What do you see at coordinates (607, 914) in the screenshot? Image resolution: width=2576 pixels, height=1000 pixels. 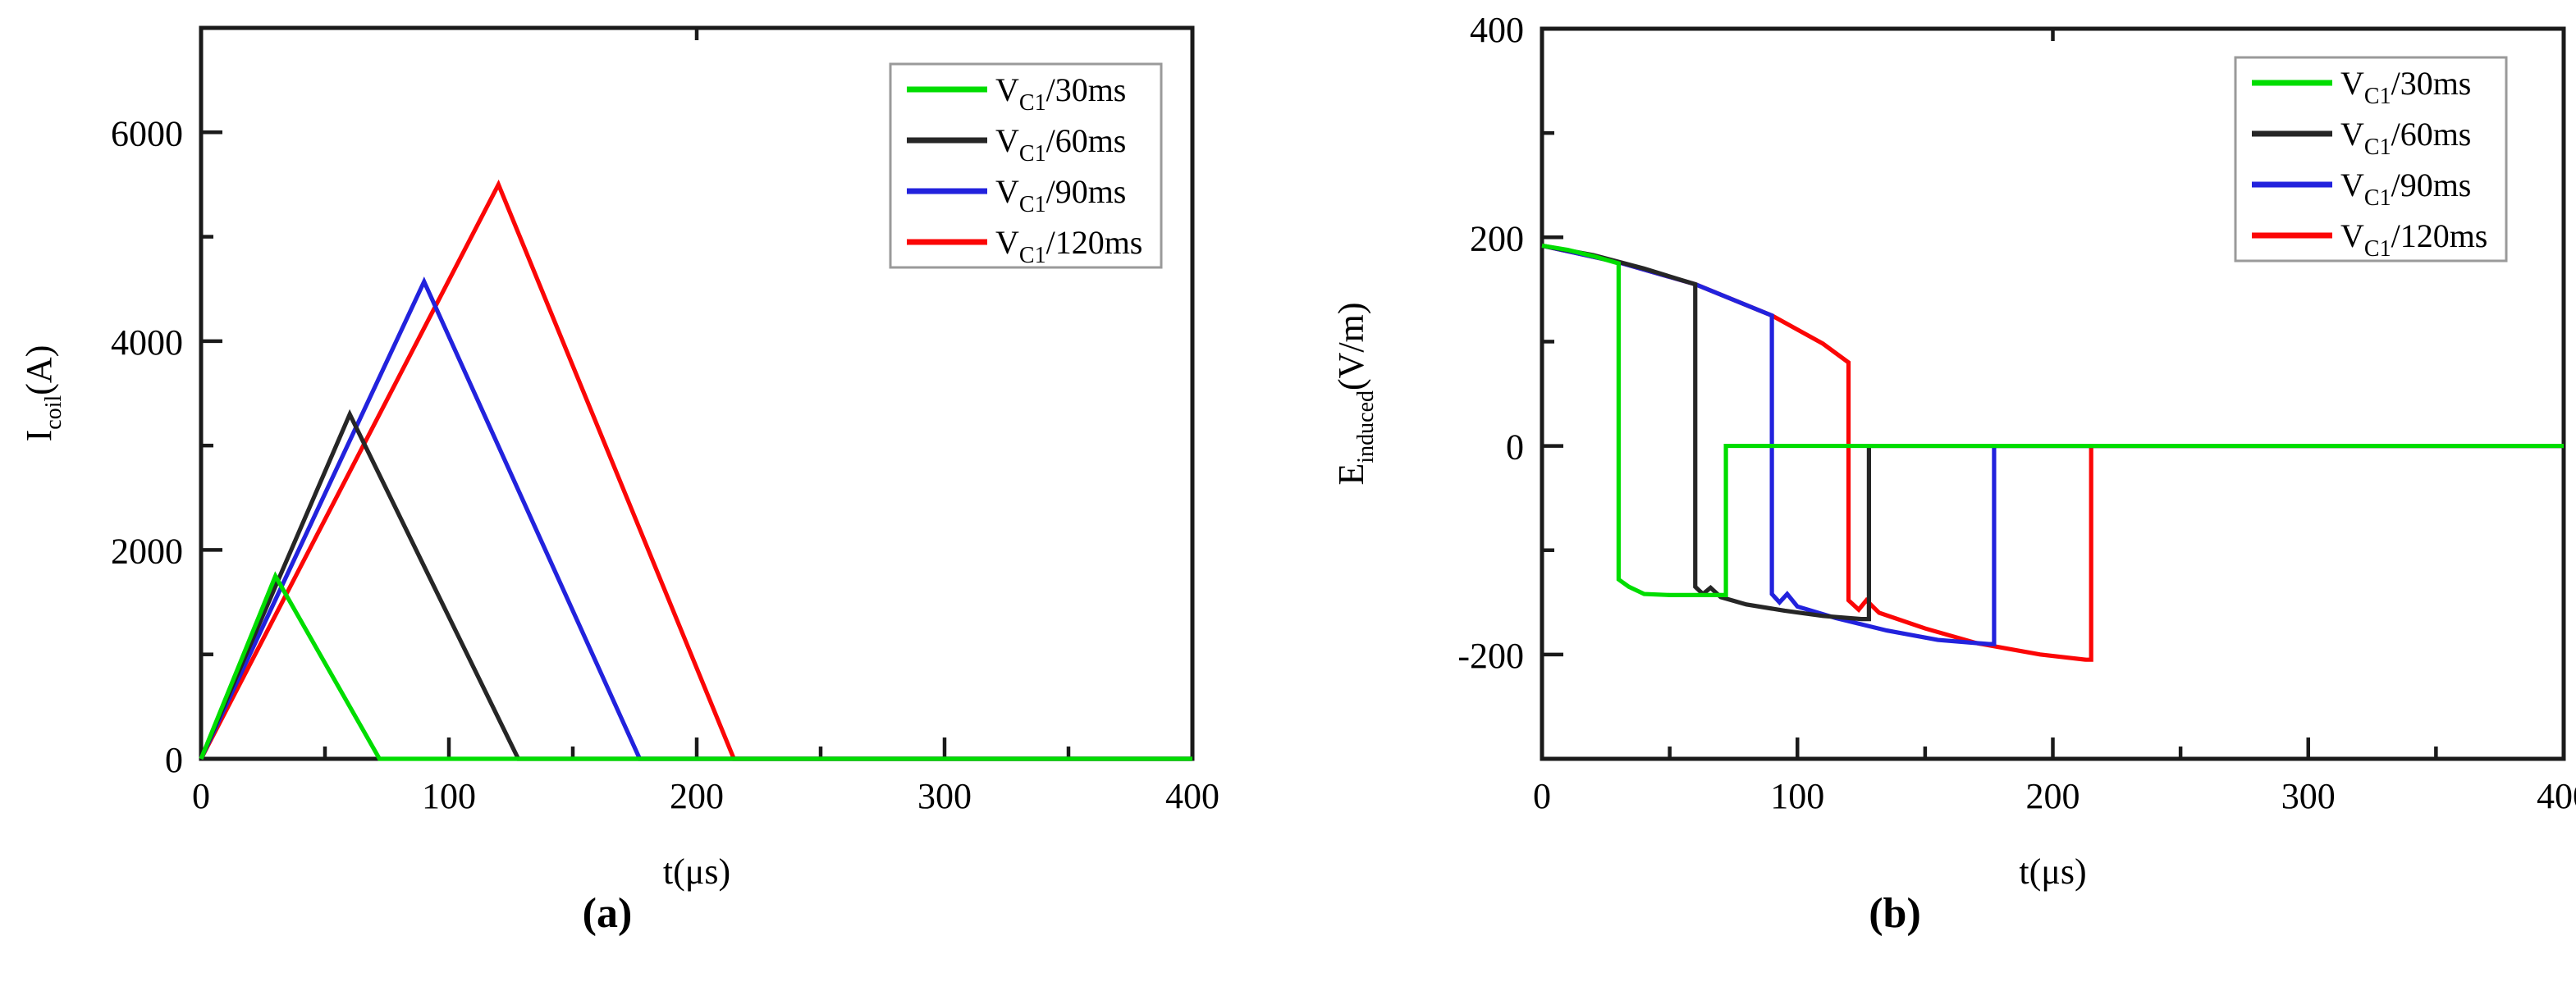 I see `panel-a-caption: (a)` at bounding box center [607, 914].